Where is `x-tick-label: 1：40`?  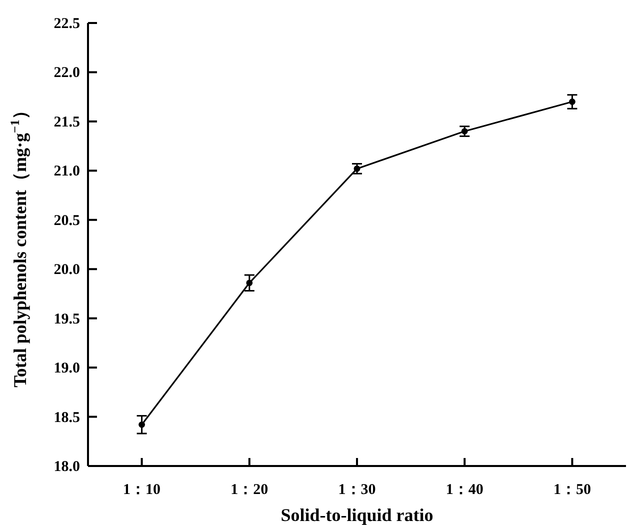 x-tick-label: 1：40 is located at coordinates (465, 490).